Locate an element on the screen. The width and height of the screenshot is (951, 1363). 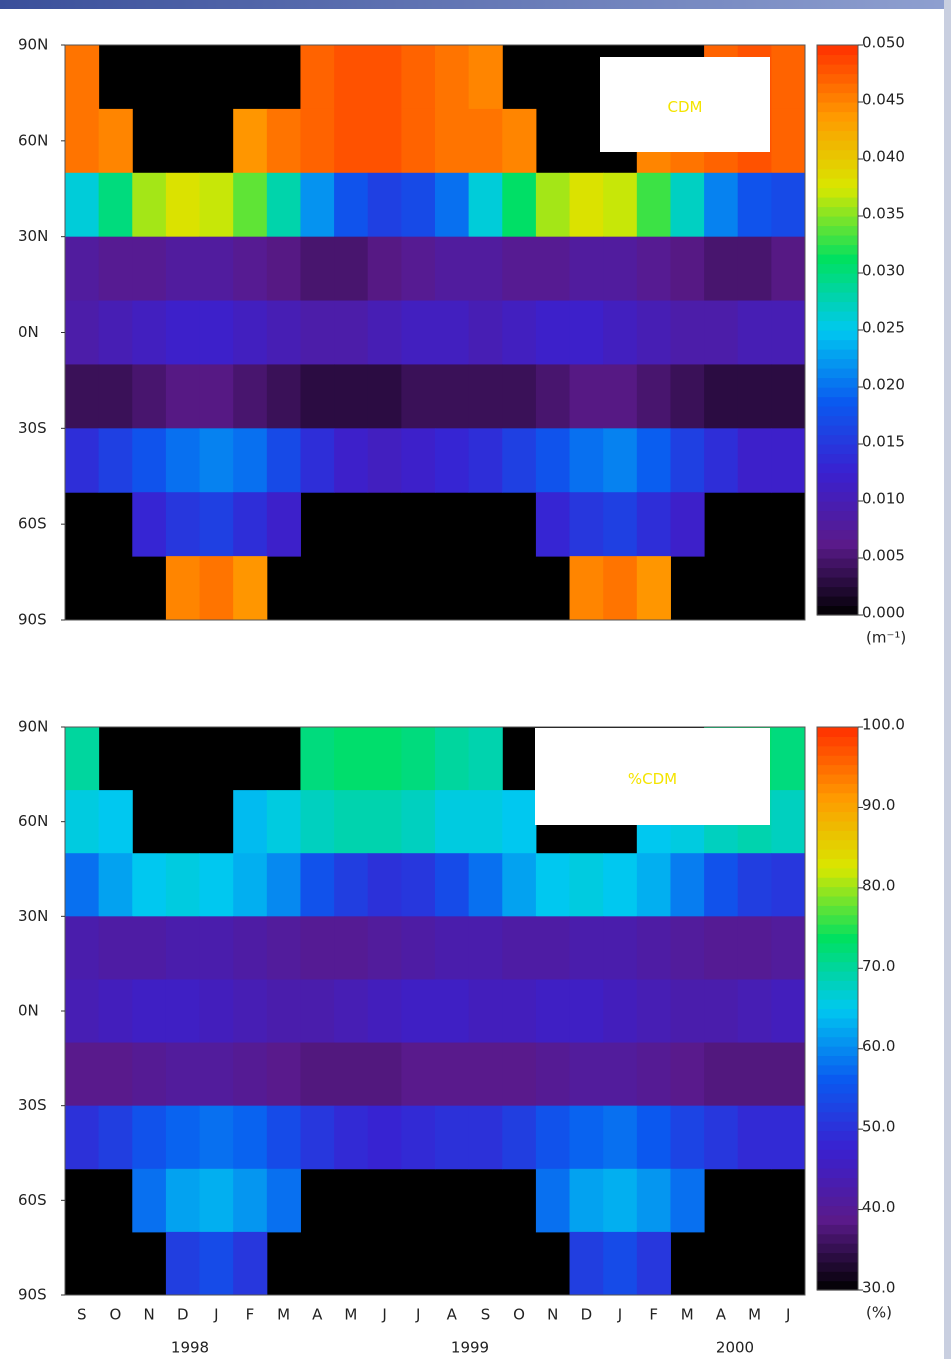
y-tick-label: 60N is located at coordinates (33, 140).